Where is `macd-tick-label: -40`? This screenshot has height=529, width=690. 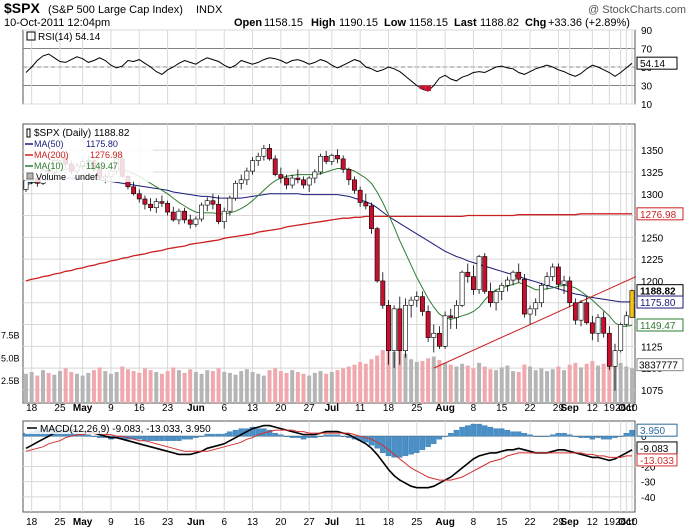 macd-tick-label: -40 is located at coordinates (648, 498).